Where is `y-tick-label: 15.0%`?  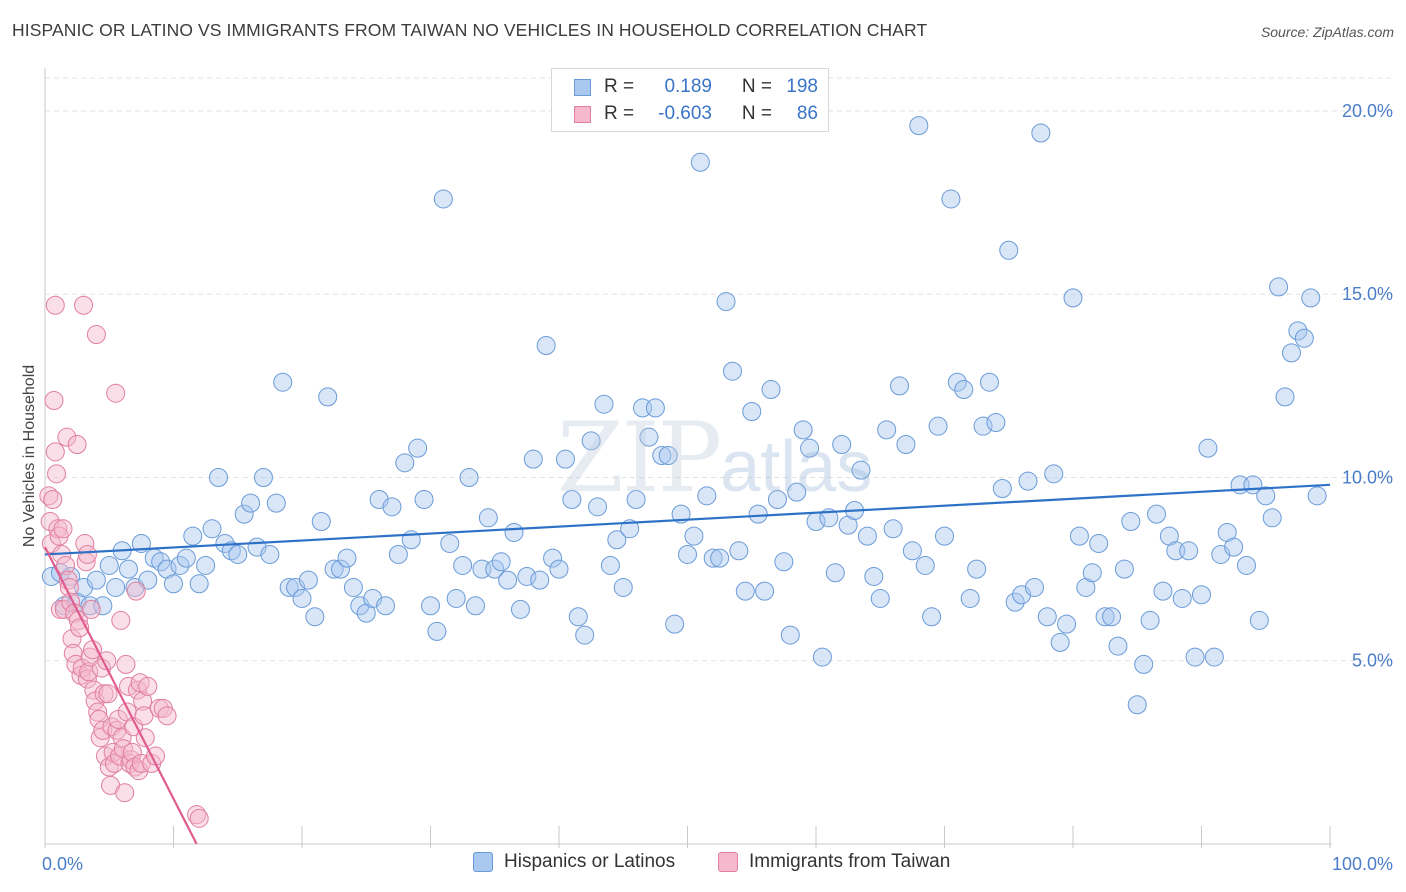 y-tick-label: 15.0% is located at coordinates (1367, 294).